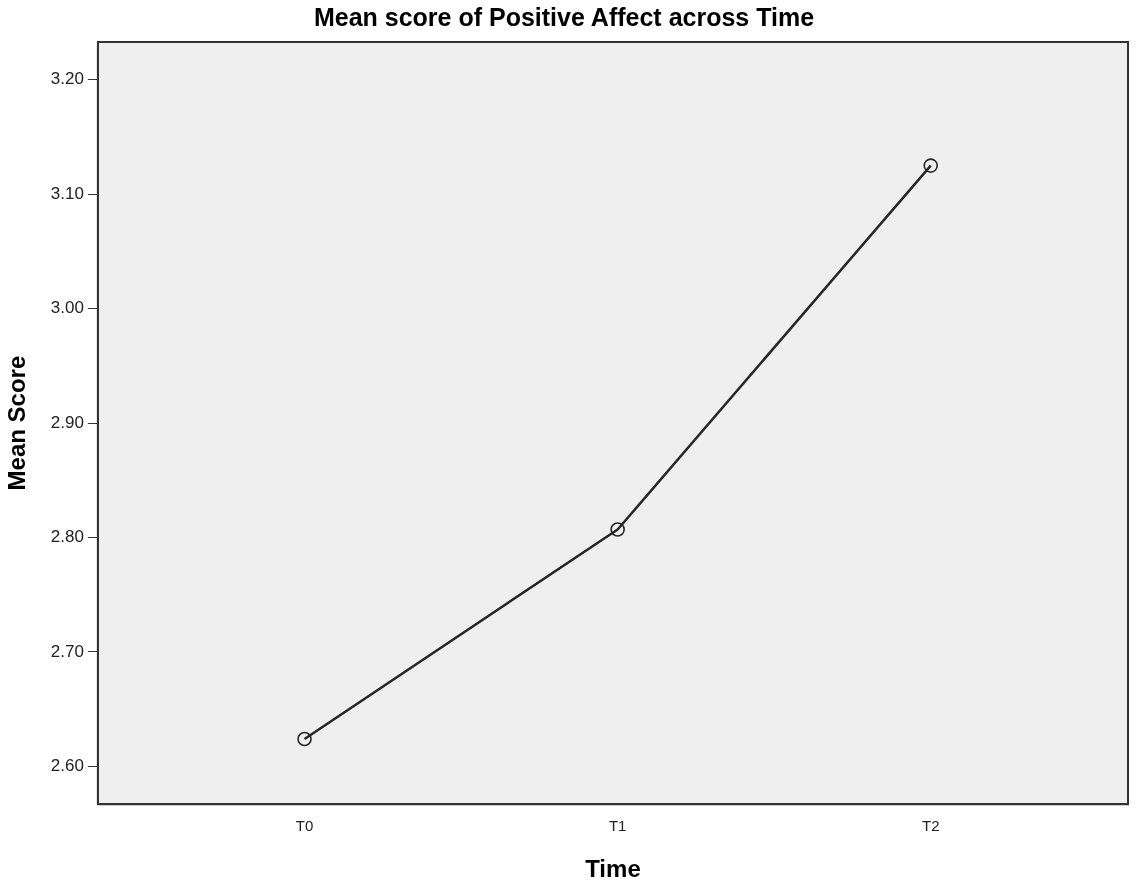  What do you see at coordinates (67, 651) in the screenshot?
I see `y-tick-label: 2.70` at bounding box center [67, 651].